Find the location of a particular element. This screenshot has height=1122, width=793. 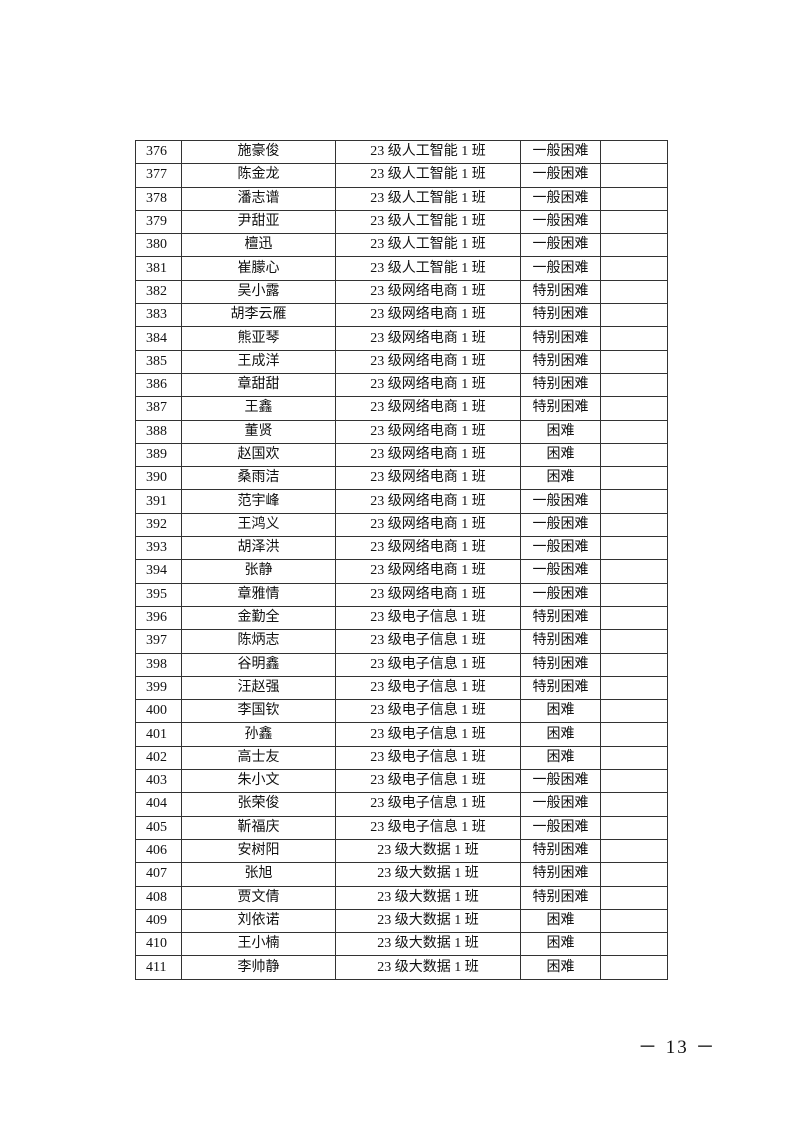

student-name: 潘志谱 is located at coordinates (258, 198).